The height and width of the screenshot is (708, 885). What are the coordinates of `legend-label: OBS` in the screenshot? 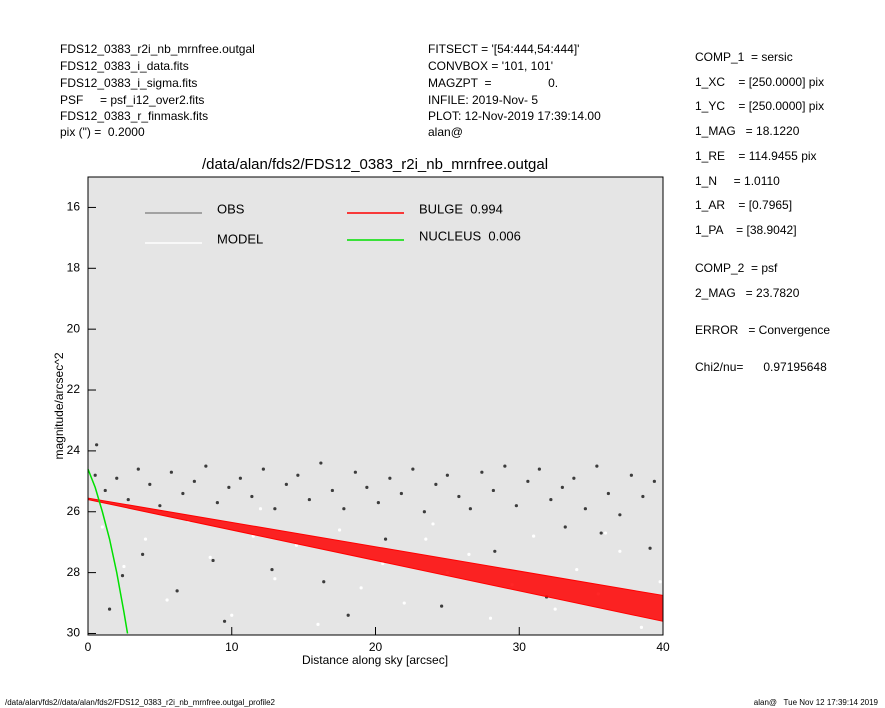 It's located at (231, 208).